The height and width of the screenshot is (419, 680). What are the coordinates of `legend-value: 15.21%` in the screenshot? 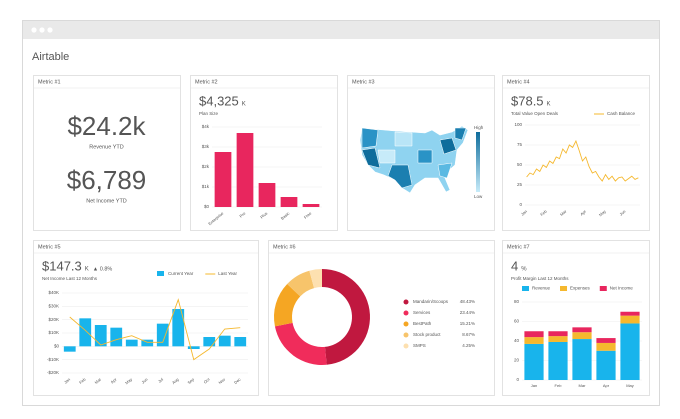 It's located at (467, 323).